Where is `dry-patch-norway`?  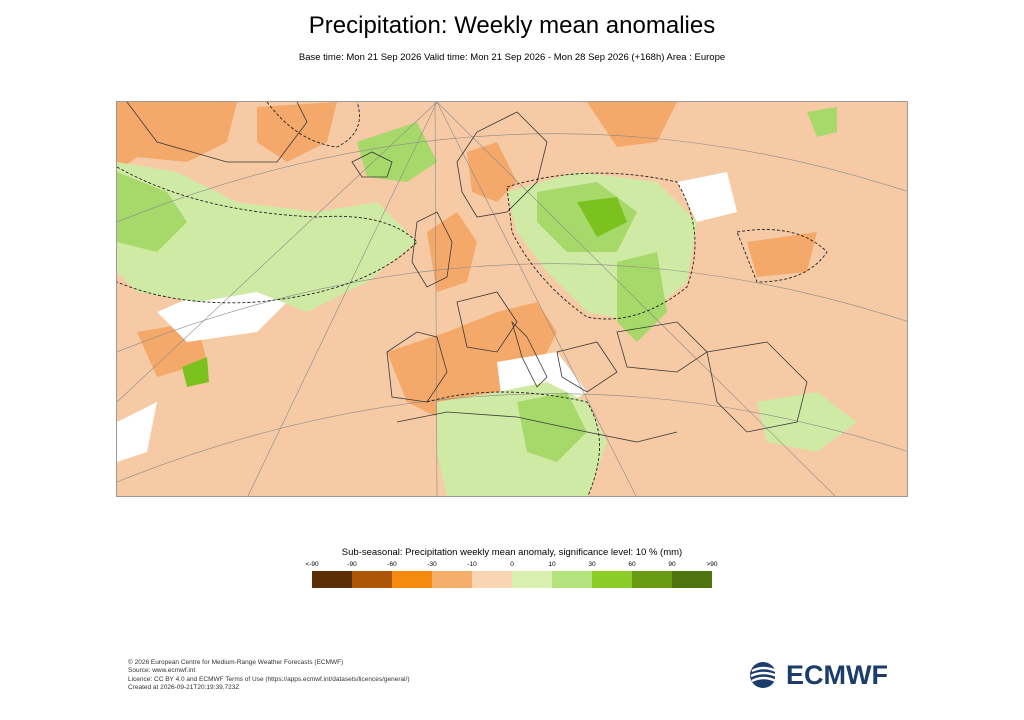 dry-patch-norway is located at coordinates (492, 172).